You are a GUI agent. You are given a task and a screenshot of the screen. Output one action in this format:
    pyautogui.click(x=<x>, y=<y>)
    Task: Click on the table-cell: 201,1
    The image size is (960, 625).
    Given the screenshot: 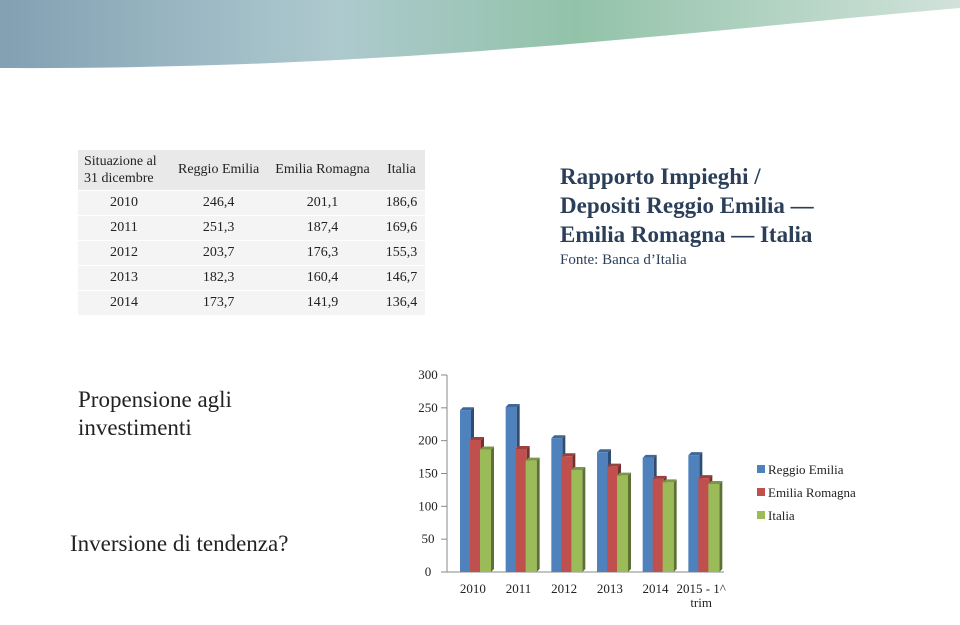 What is the action you would take?
    pyautogui.click(x=322, y=203)
    